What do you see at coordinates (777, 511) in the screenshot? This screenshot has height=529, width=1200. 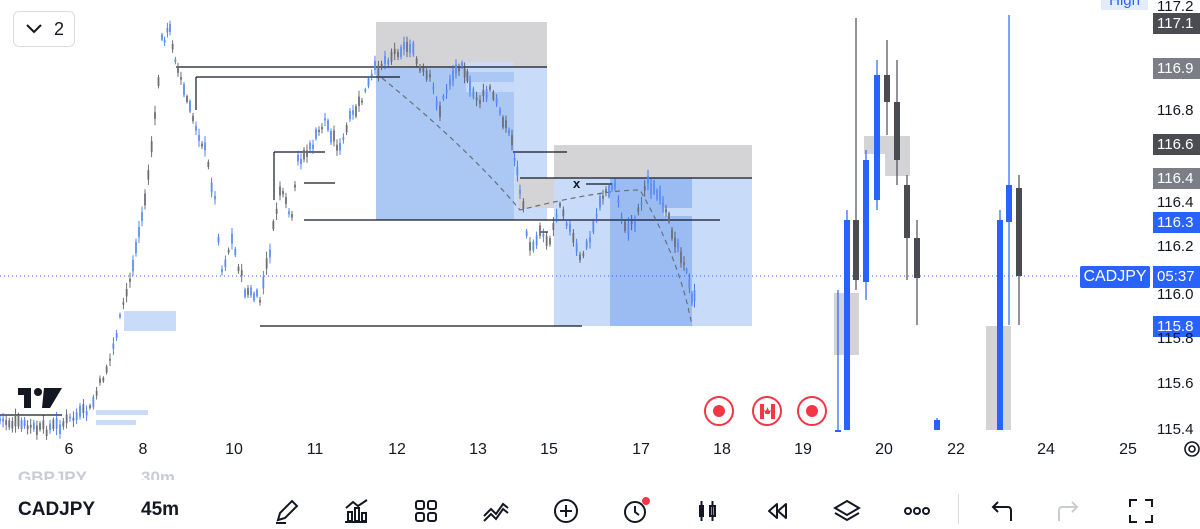 I see `replay-icon` at bounding box center [777, 511].